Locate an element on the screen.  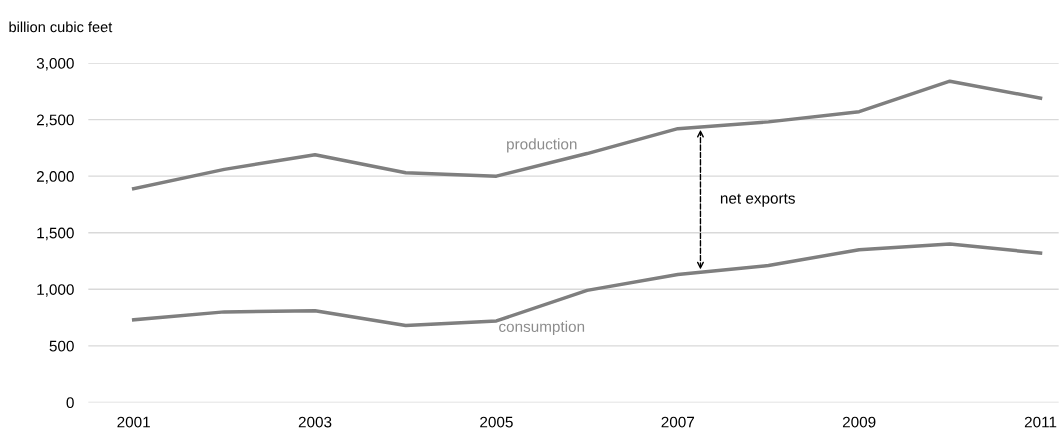
x-tick-label: 2007 is located at coordinates (678, 422).